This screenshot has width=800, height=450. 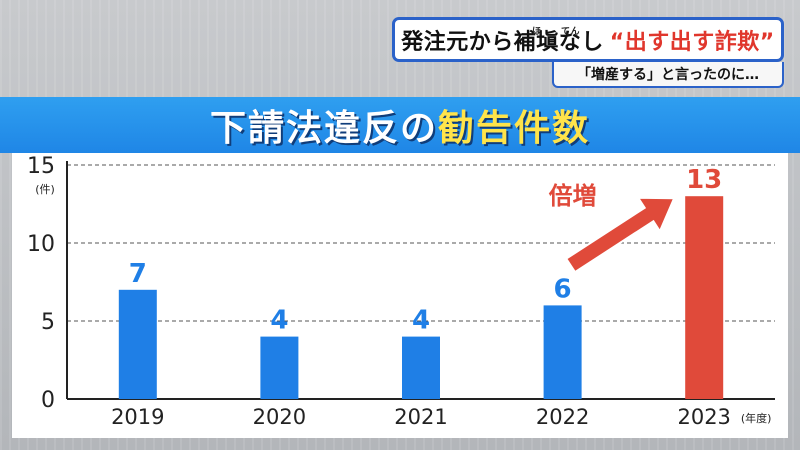 I want to click on data-label-2020: 4, so click(x=279, y=321).